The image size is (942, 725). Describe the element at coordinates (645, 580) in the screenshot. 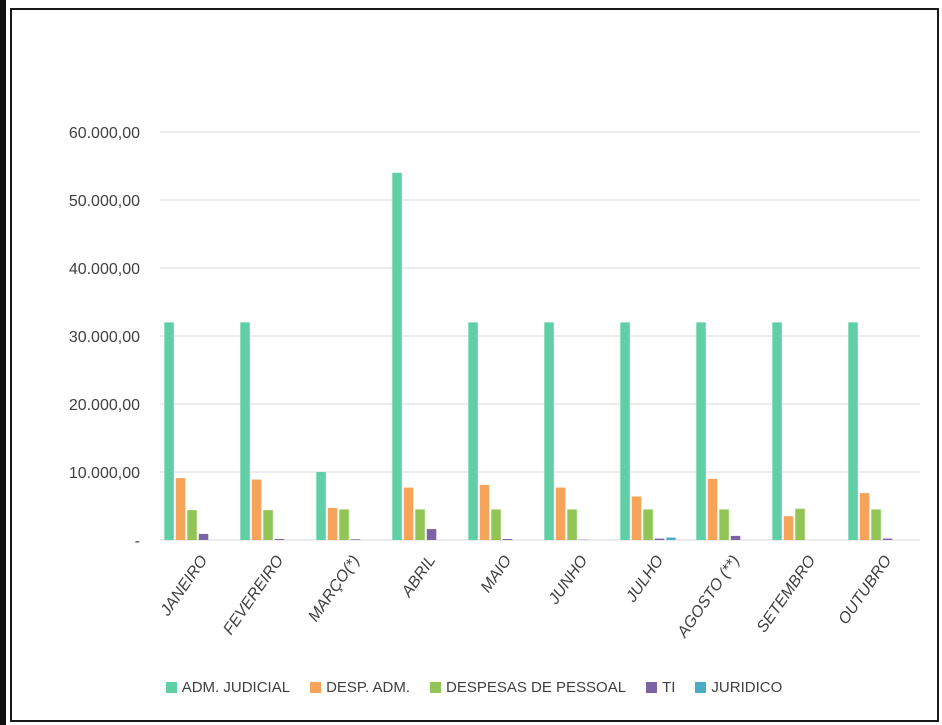

I see `x-category-label: JULHO` at that location.